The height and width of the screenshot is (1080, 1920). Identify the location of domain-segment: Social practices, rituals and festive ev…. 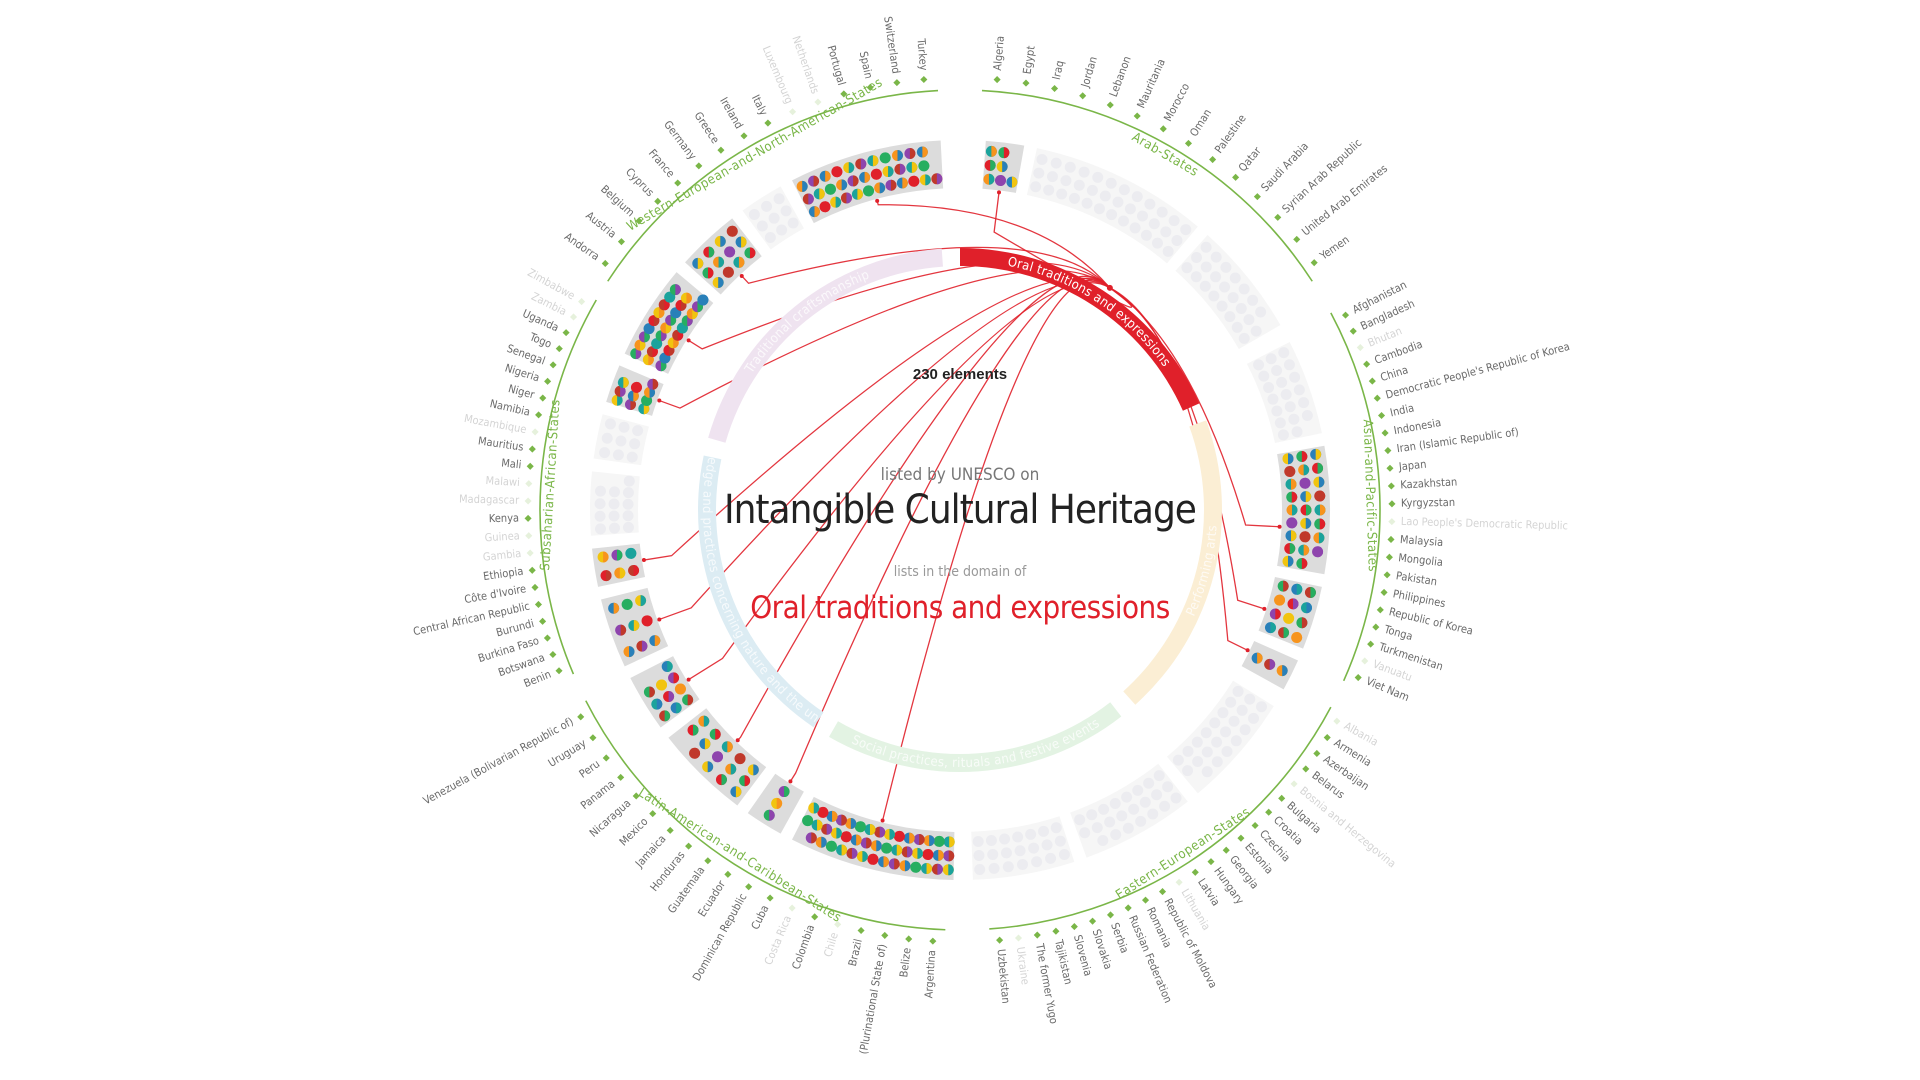
(975, 737).